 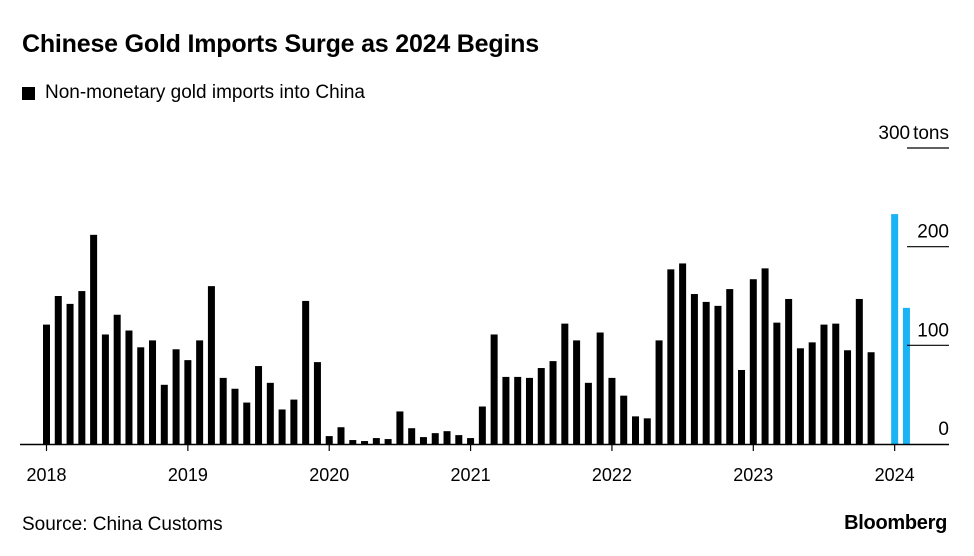 I want to click on x-tick-label-2024: 2024, so click(x=895, y=475).